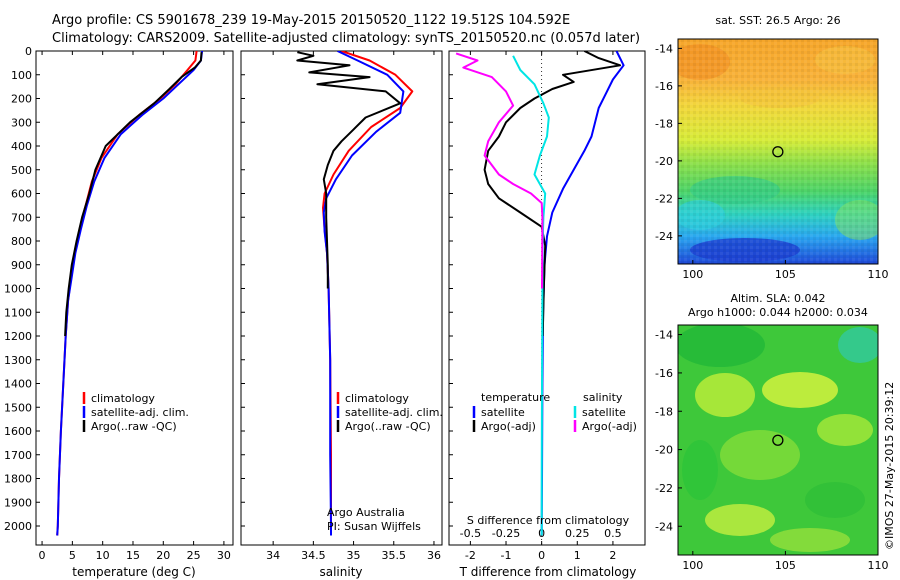  I want to click on x-tick-label: 0, so click(541, 555).